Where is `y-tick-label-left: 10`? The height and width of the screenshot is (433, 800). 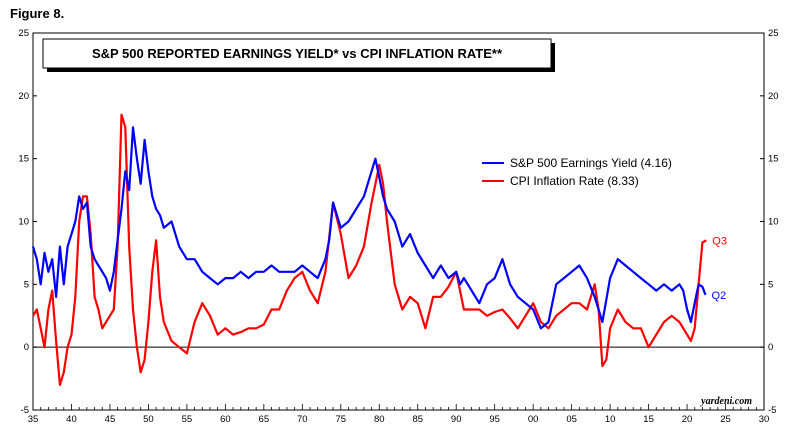 y-tick-label-left: 10 is located at coordinates (23, 222).